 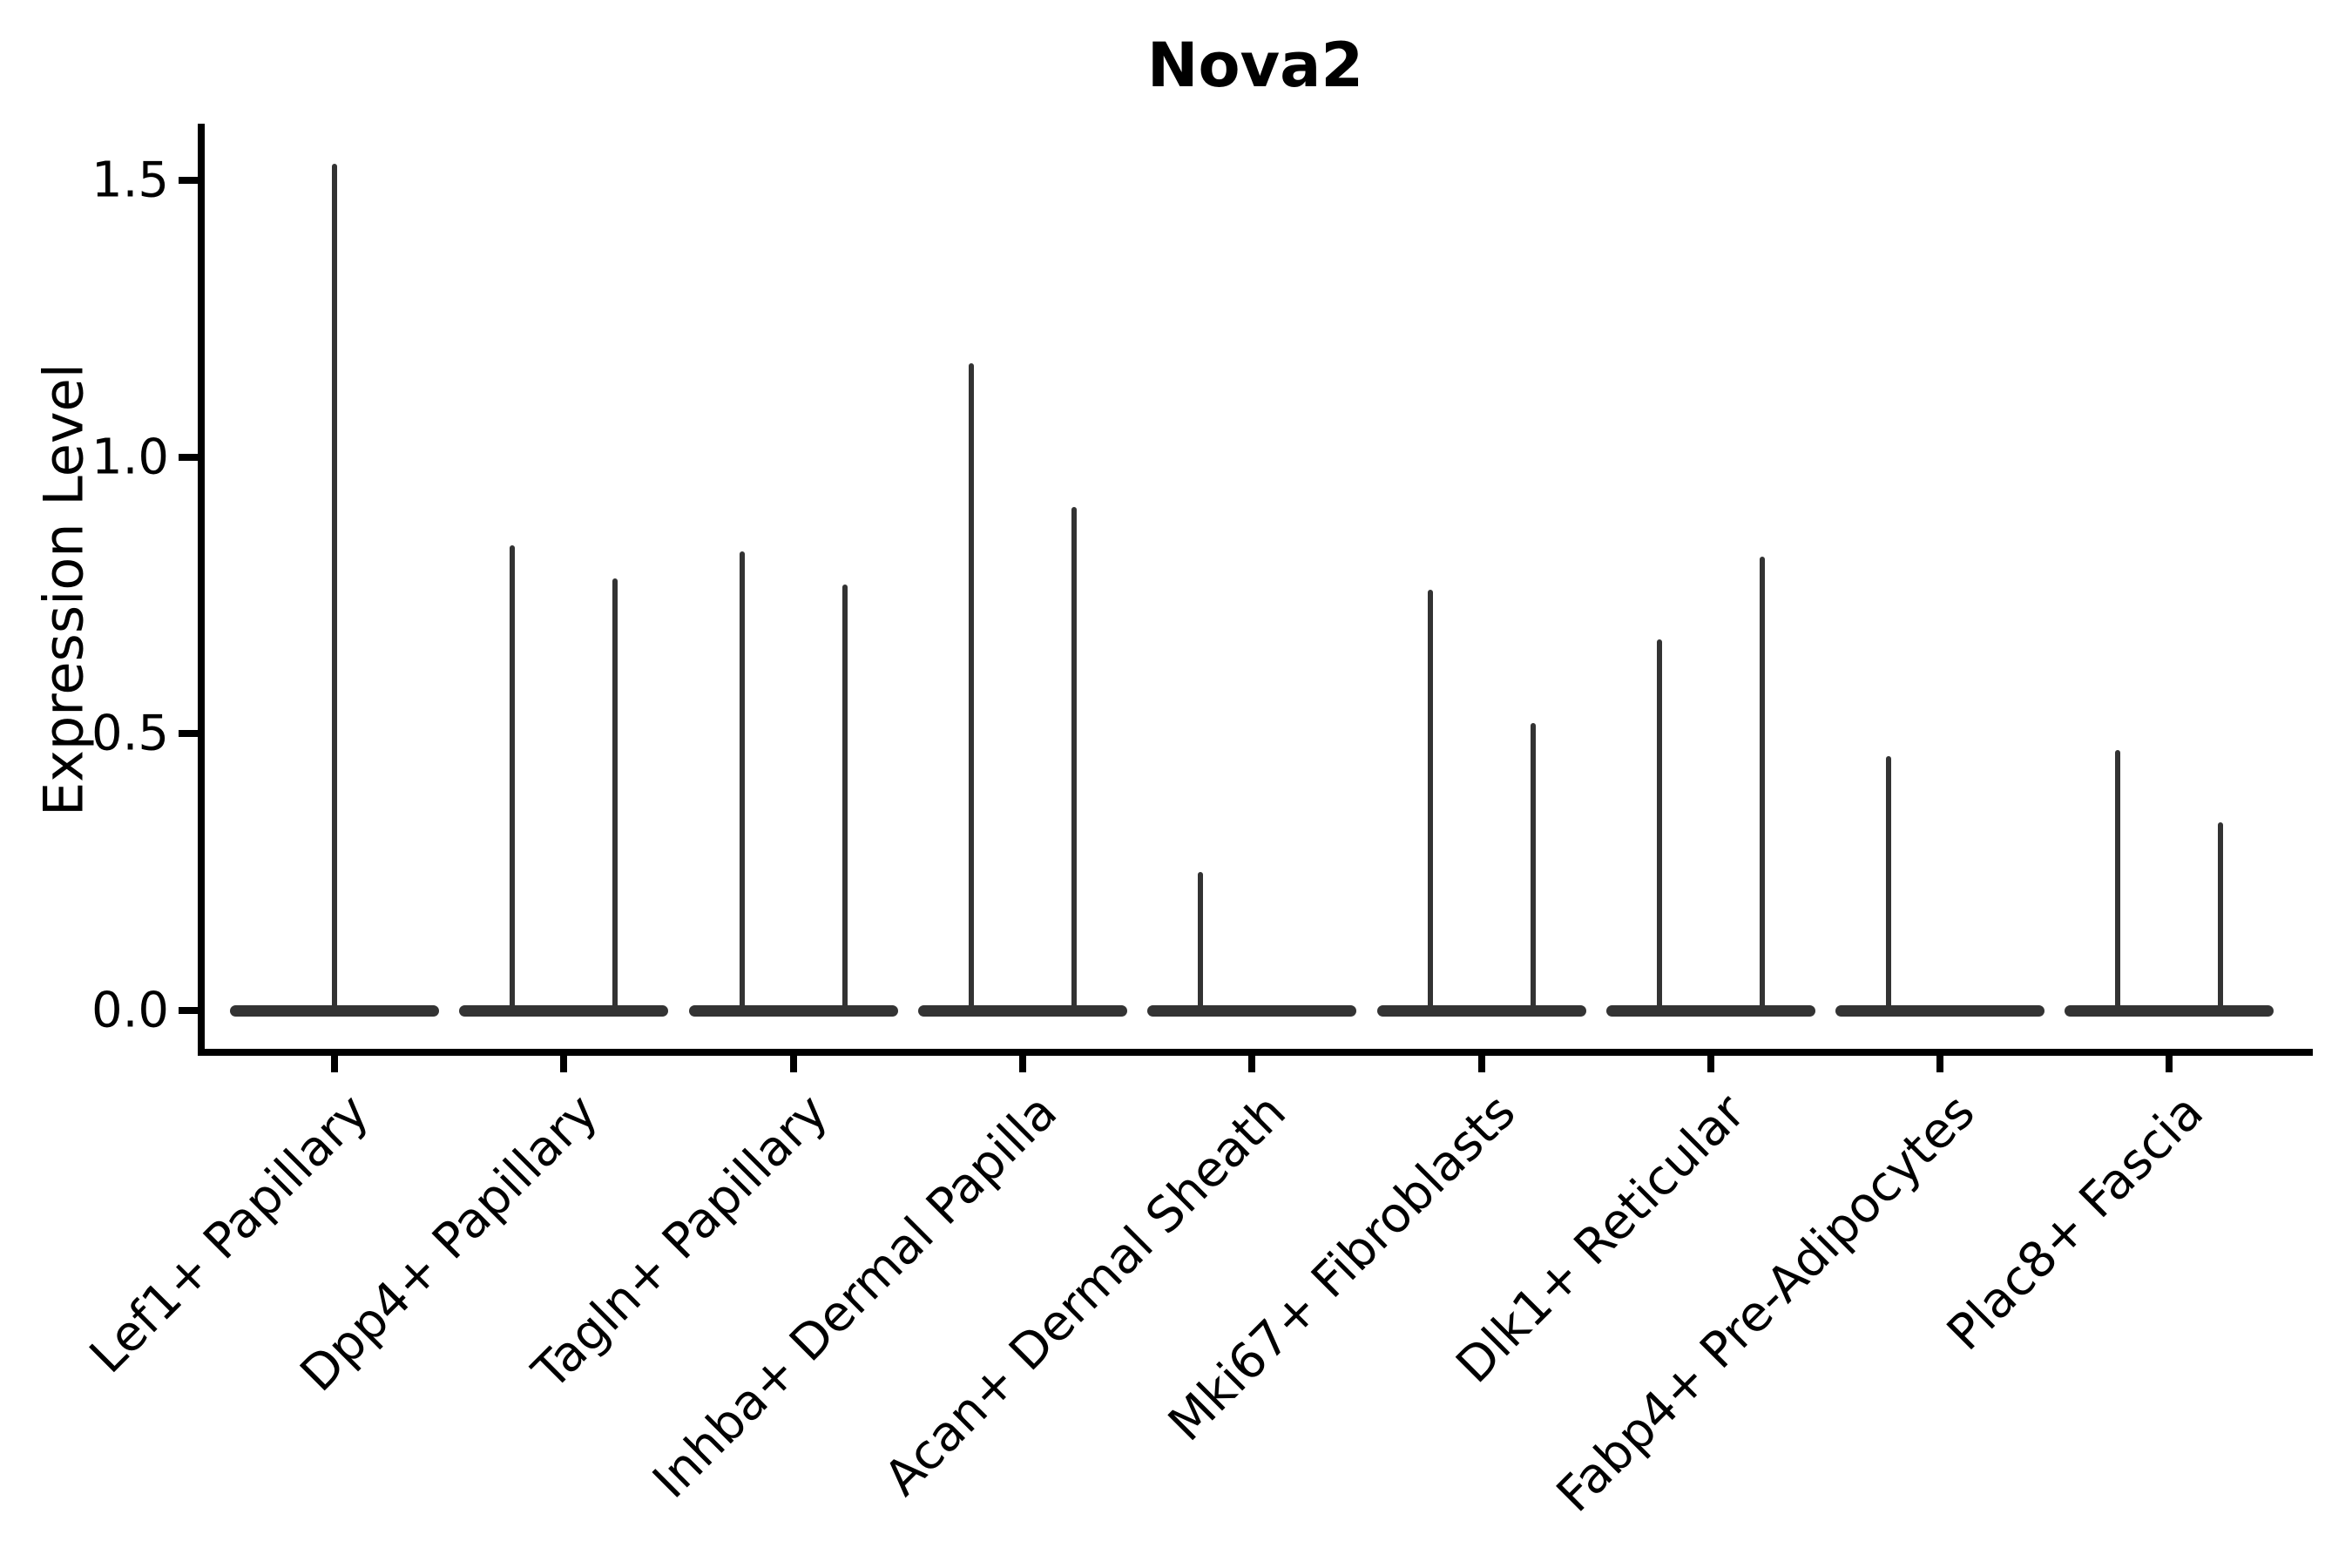 What do you see at coordinates (1086, 1295) in the screenshot?
I see `x-tick-label: Acan+ Dermal Sheath` at bounding box center [1086, 1295].